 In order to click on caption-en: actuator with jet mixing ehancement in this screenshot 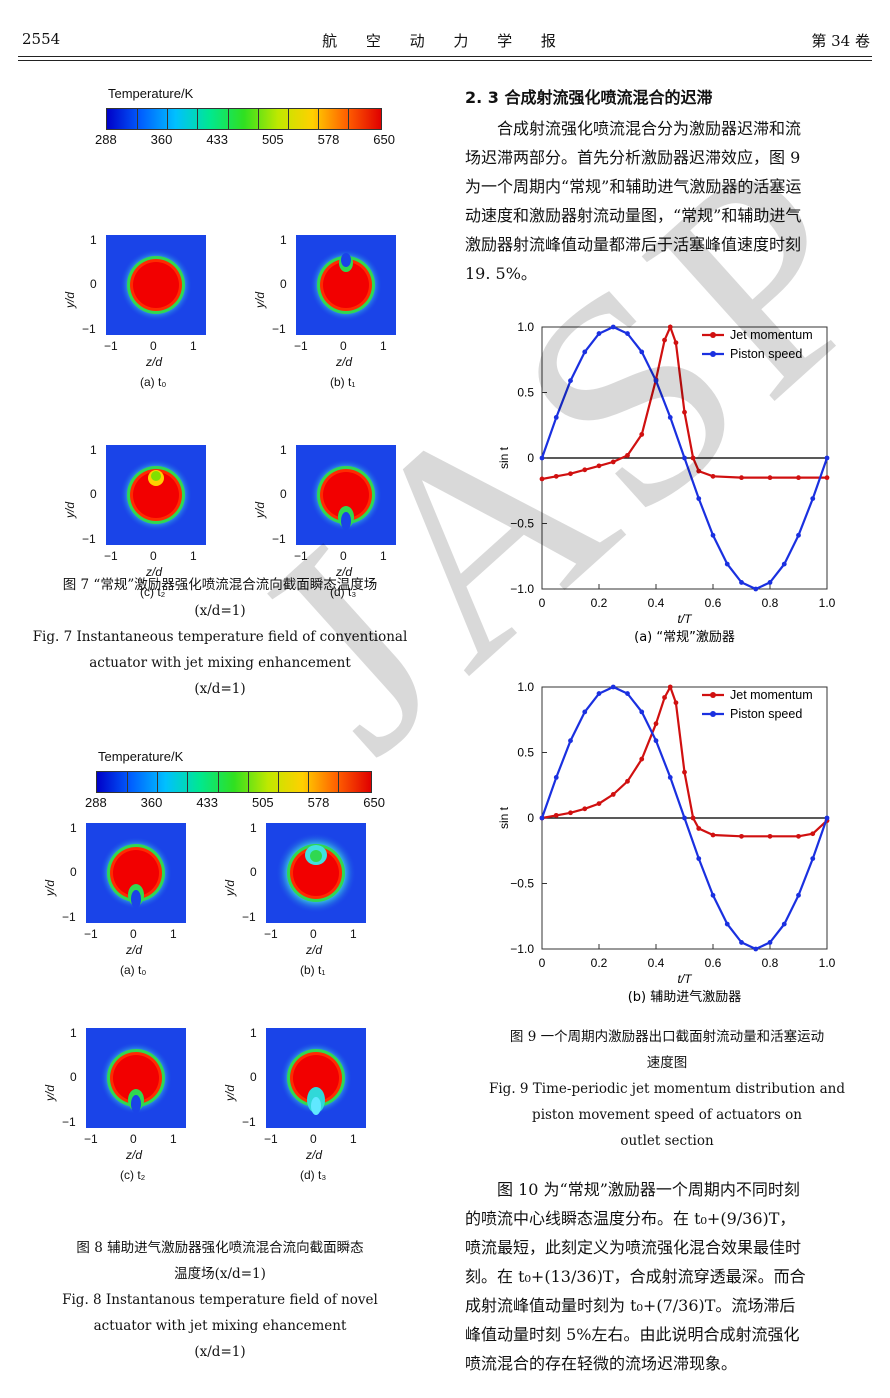, I will do `click(220, 1326)`.